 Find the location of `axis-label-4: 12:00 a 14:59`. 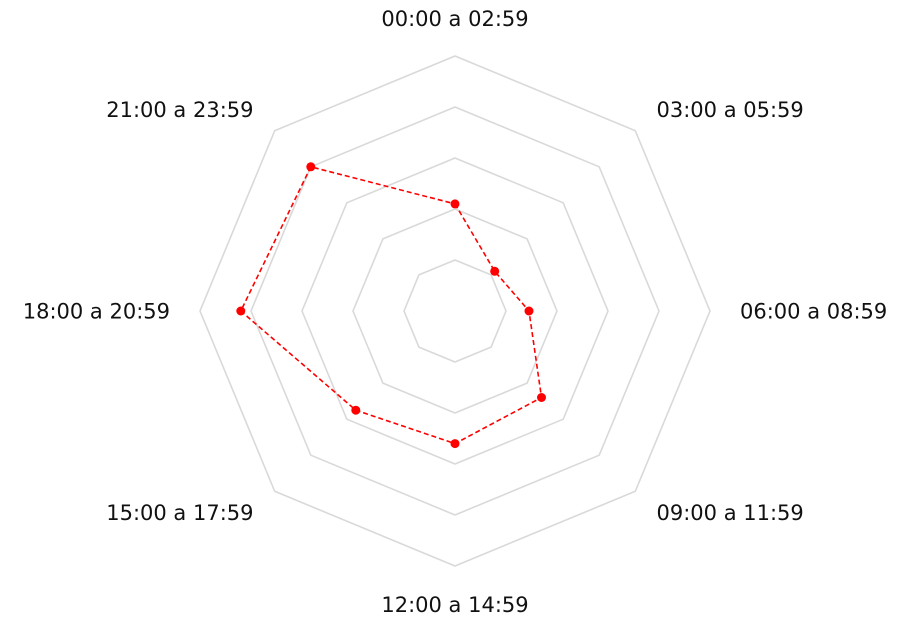

axis-label-4: 12:00 a 14:59 is located at coordinates (454, 605).